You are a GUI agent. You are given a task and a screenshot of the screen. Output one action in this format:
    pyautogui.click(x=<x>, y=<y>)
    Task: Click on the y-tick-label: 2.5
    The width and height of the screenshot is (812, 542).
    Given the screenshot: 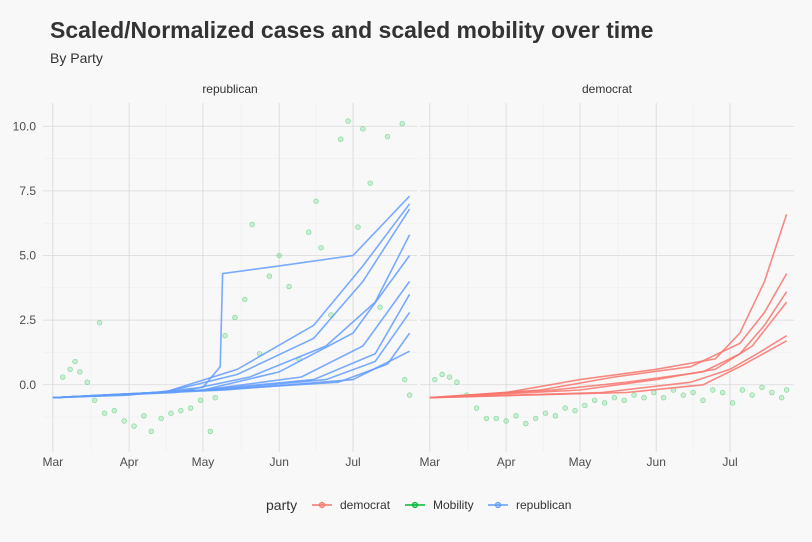 What is the action you would take?
    pyautogui.click(x=27, y=320)
    